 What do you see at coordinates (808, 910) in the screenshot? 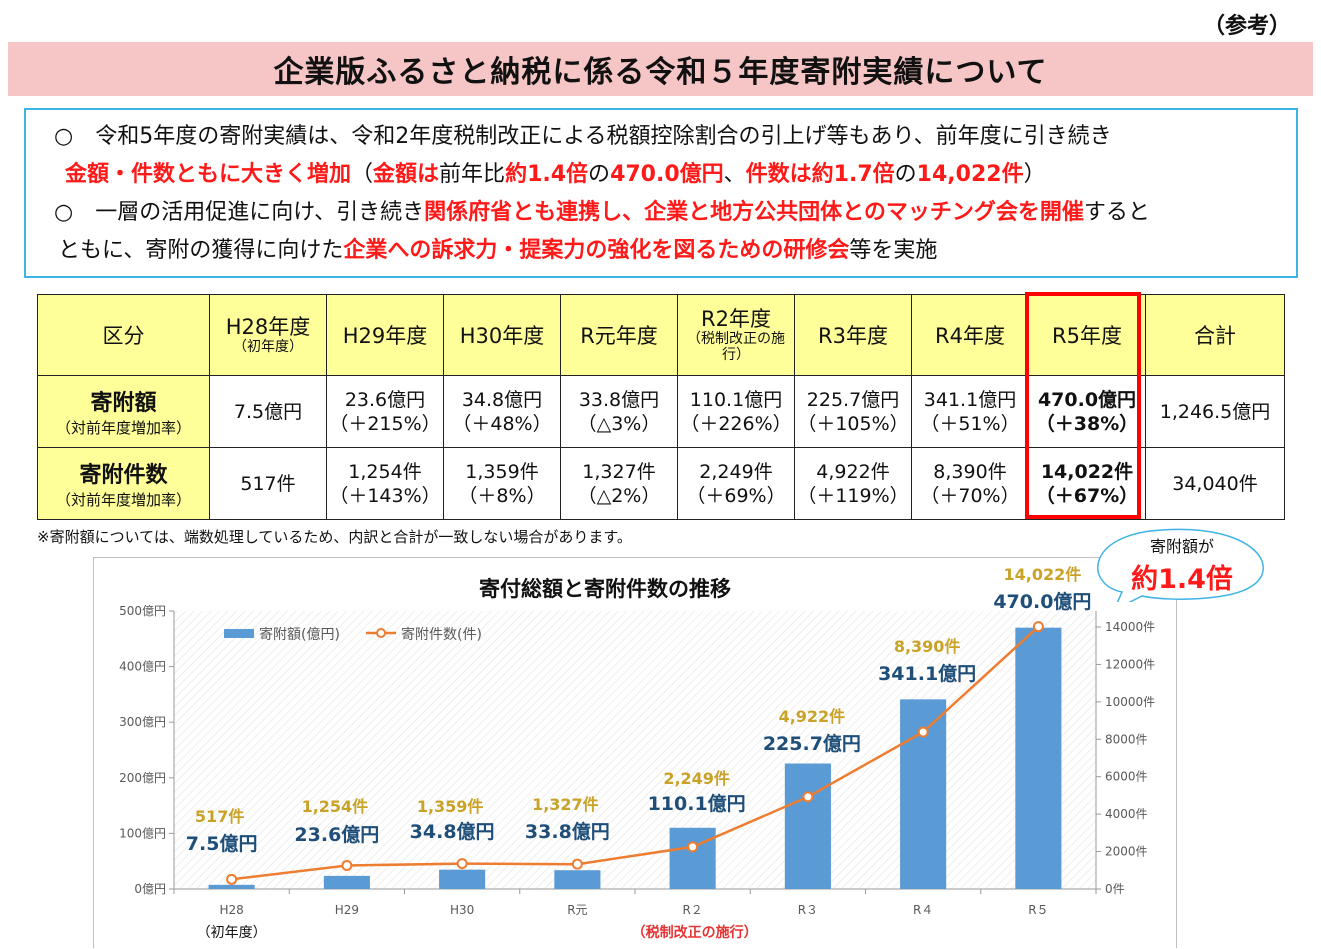
I see `x-tick-label: R３` at bounding box center [808, 910].